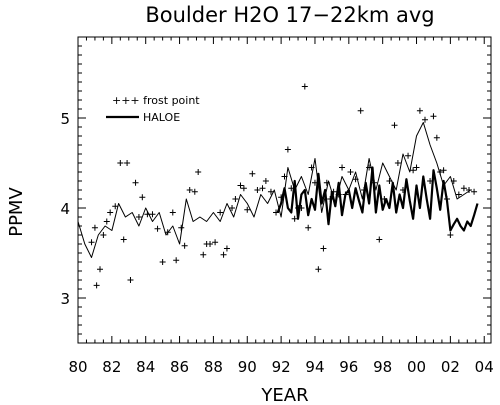  What do you see at coordinates (161, 117) in the screenshot?
I see `legend-haloe-label: HALOE` at bounding box center [161, 117].